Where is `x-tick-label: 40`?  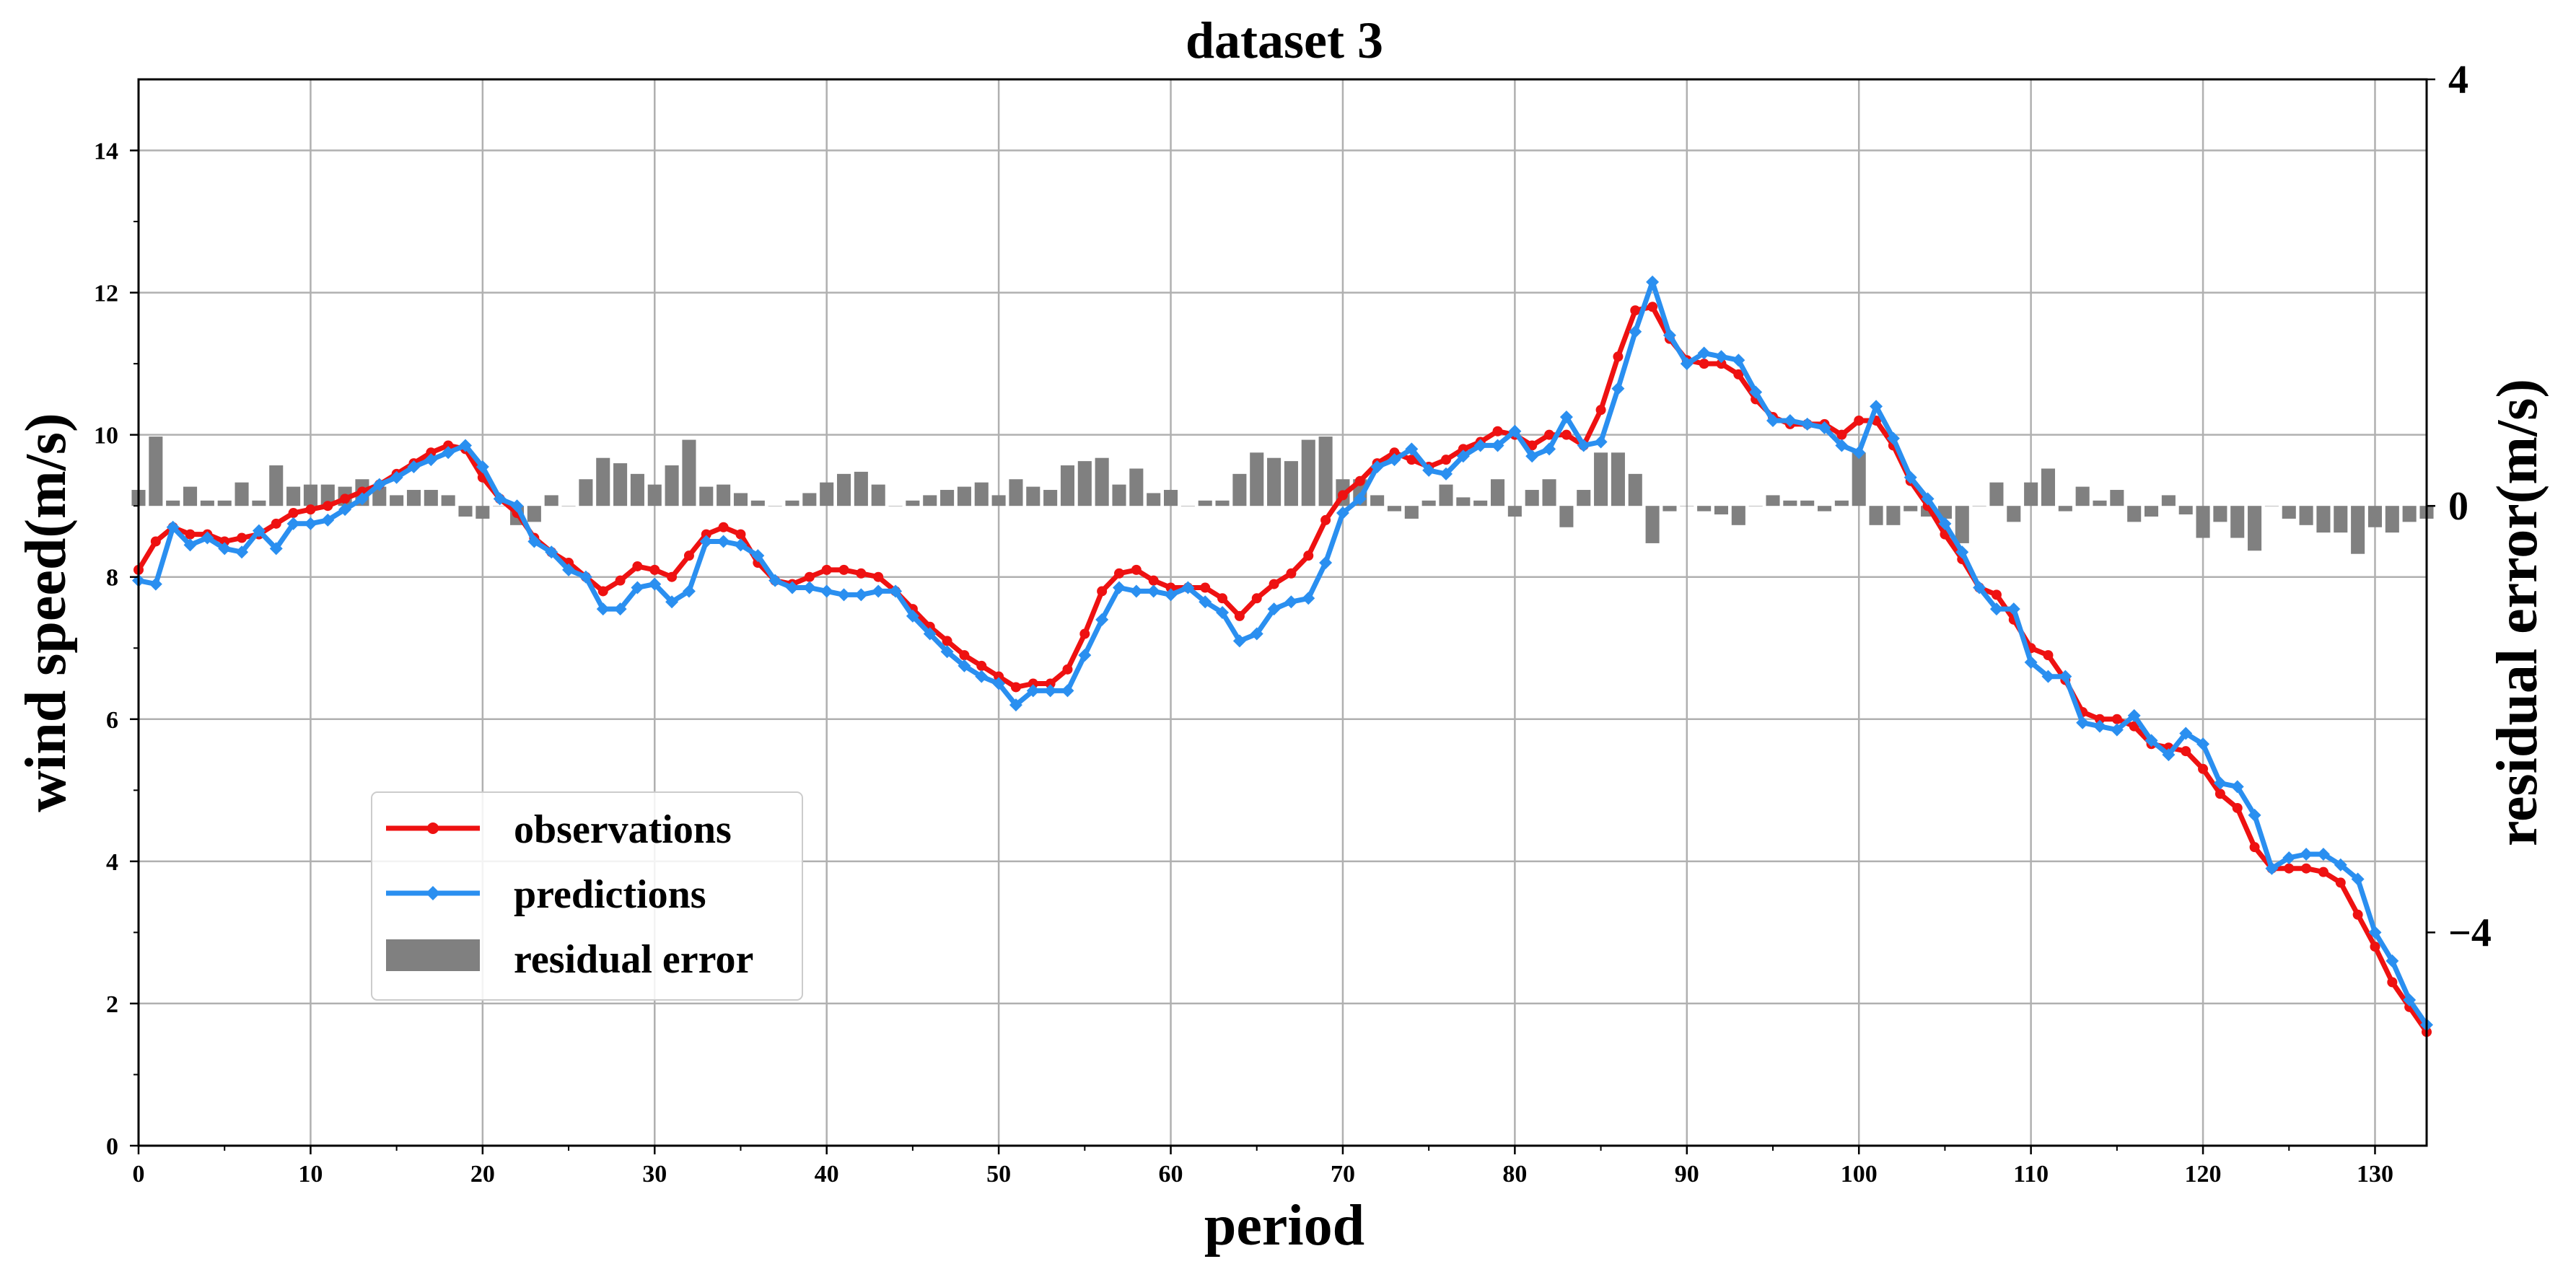
x-tick-label: 40 is located at coordinates (827, 1174).